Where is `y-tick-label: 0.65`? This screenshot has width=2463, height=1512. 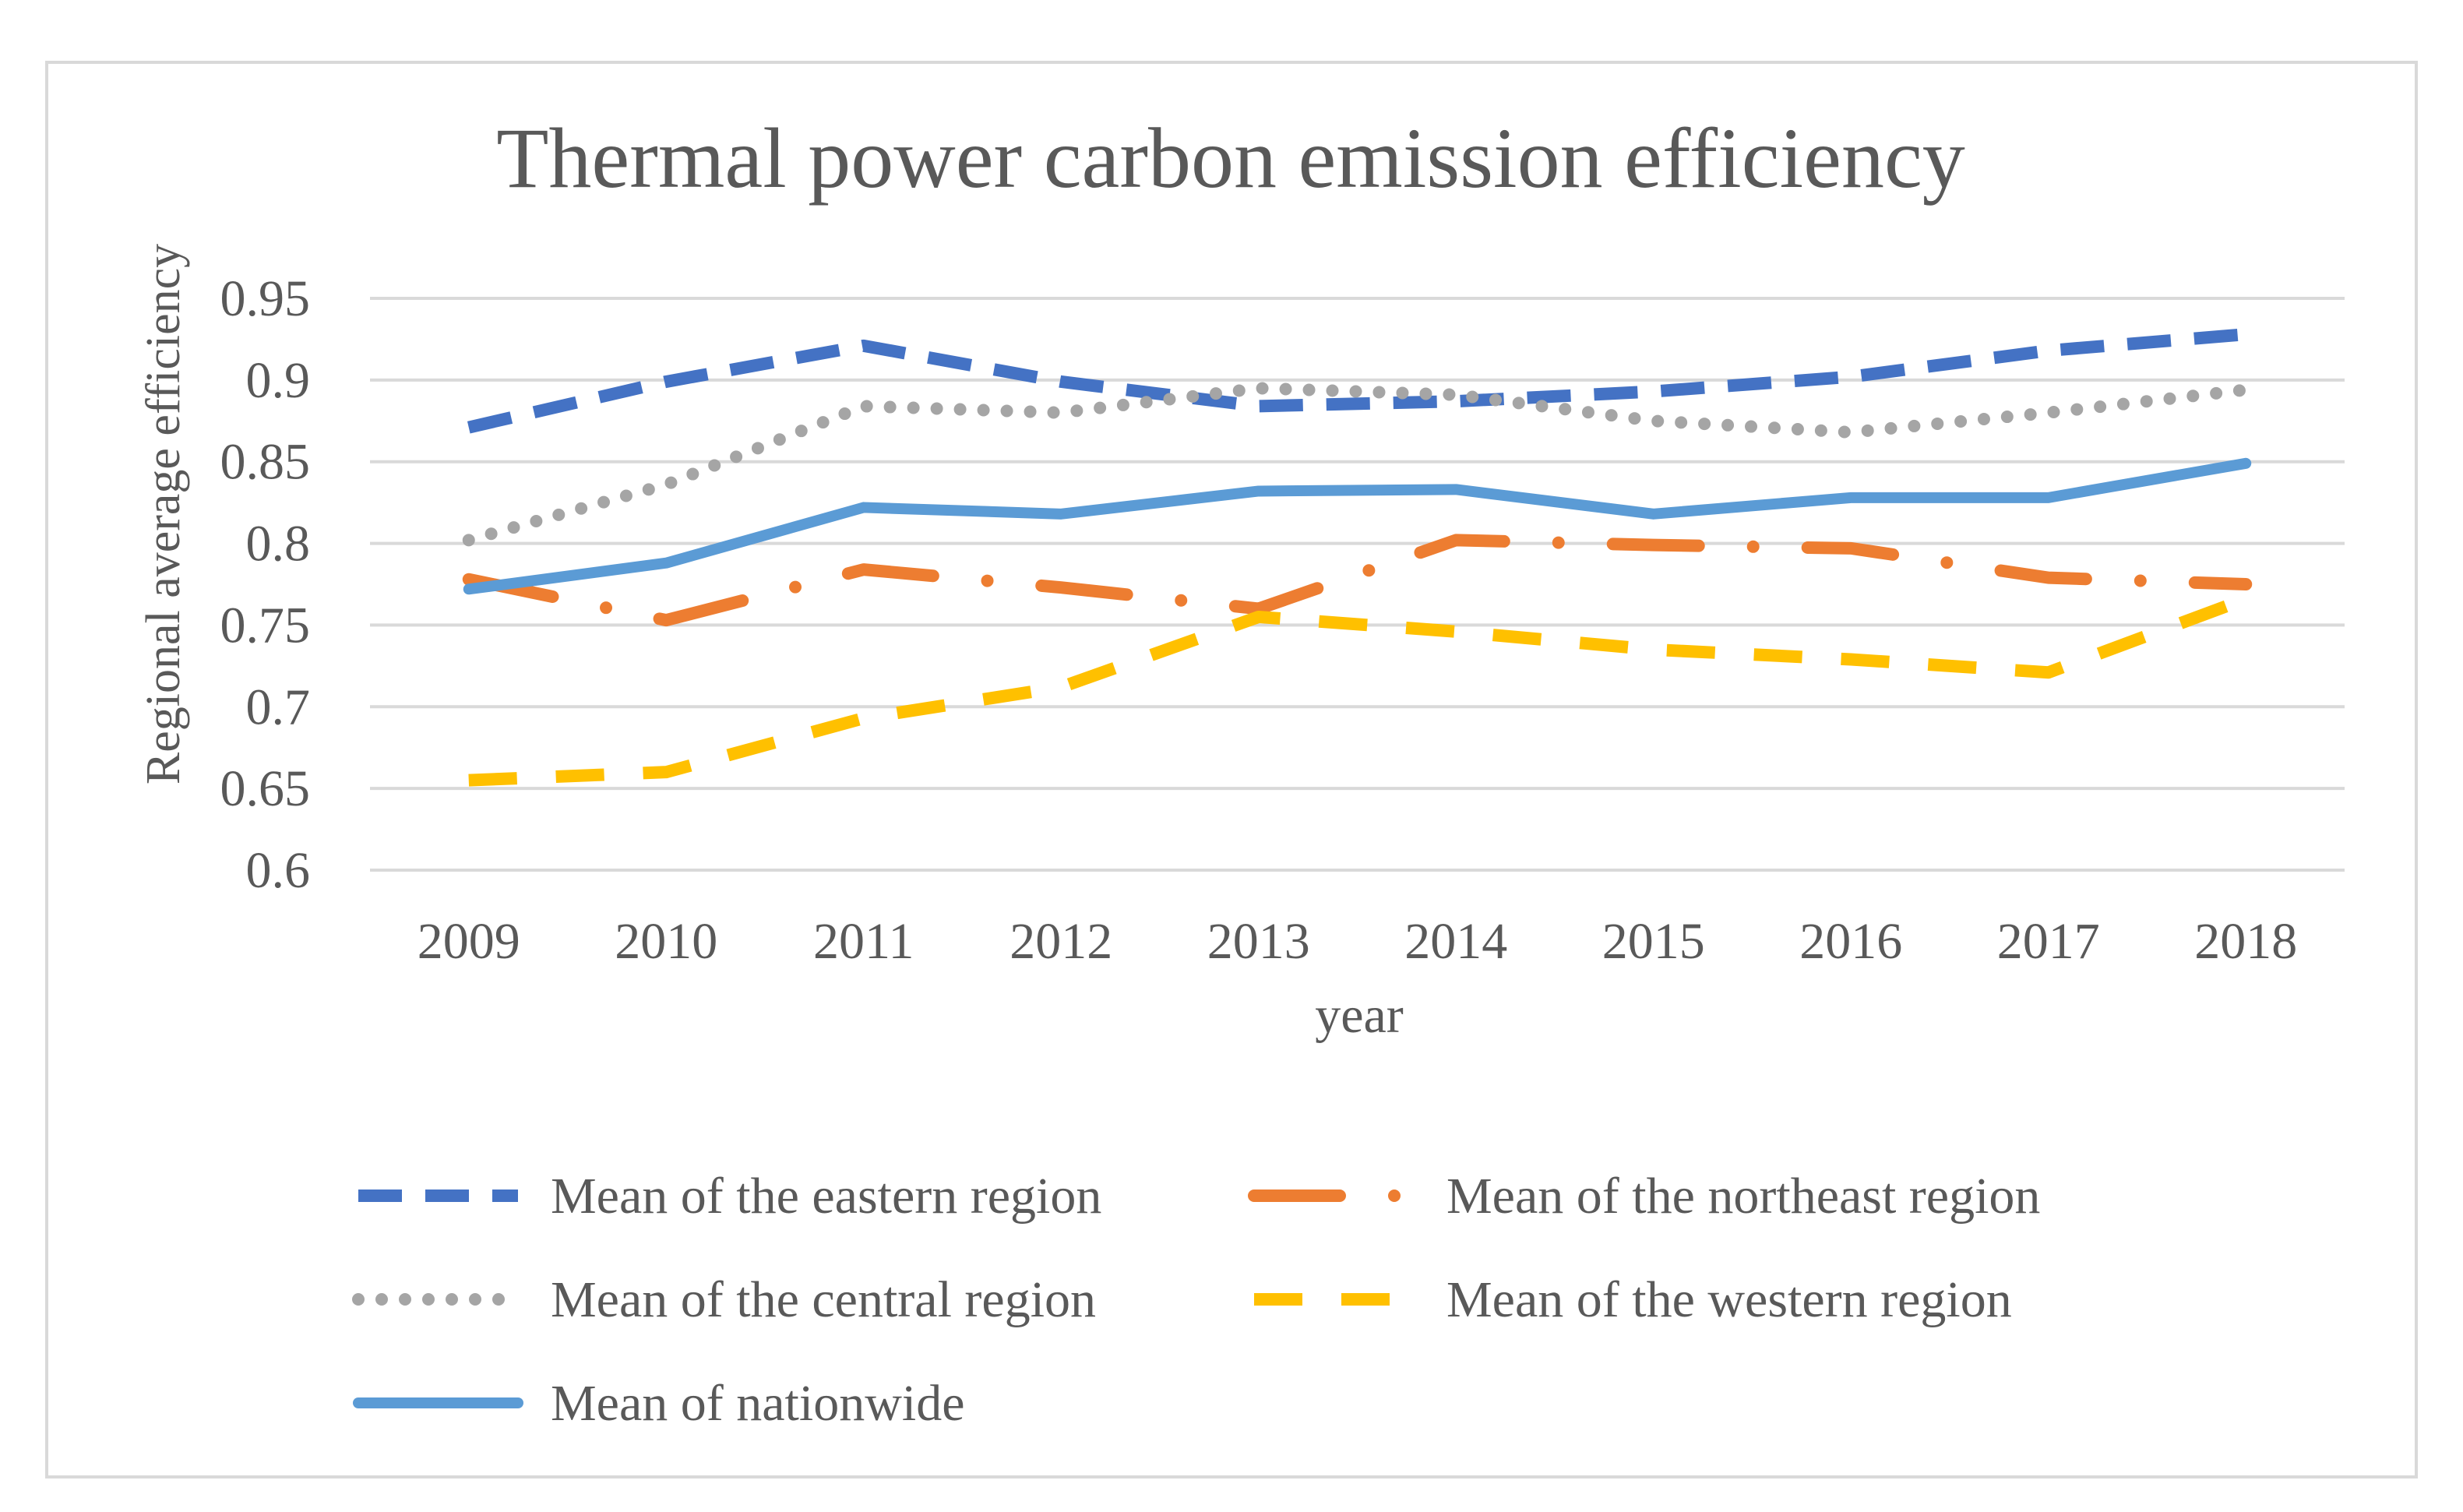
y-tick-label: 0.65 is located at coordinates (265, 789).